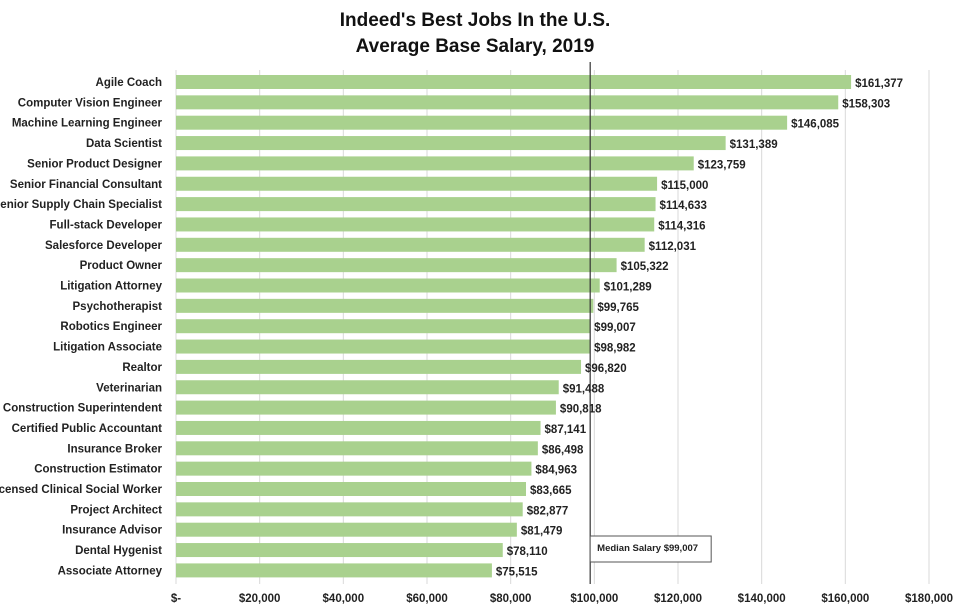  What do you see at coordinates (845, 599) in the screenshot?
I see `x-tick-label: $160,000` at bounding box center [845, 599].